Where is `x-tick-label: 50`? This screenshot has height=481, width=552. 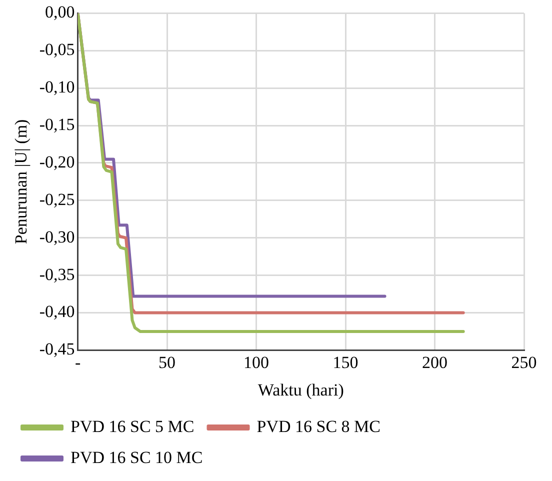
x-tick-label: 50 is located at coordinates (167, 362).